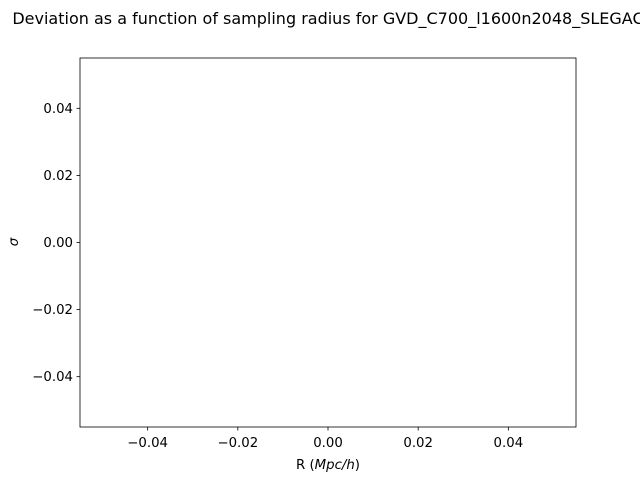  I want to click on y-axis-title: σ, so click(14, 241).